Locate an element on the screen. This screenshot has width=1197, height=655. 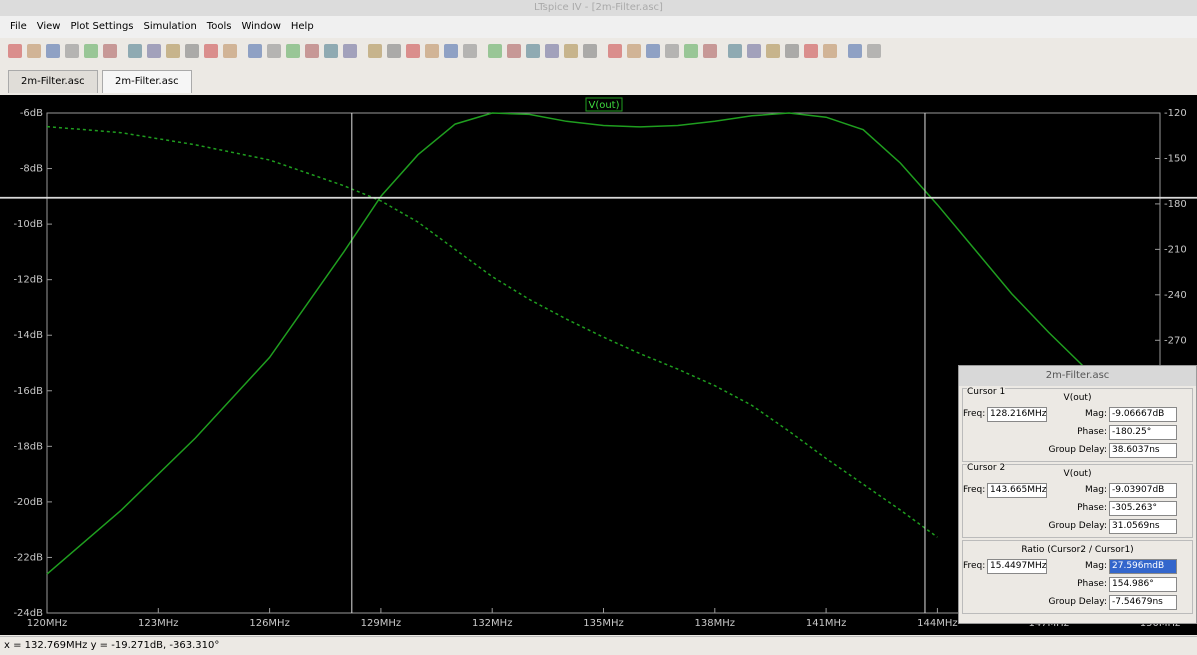
menu-item: File is located at coordinates (18, 26).